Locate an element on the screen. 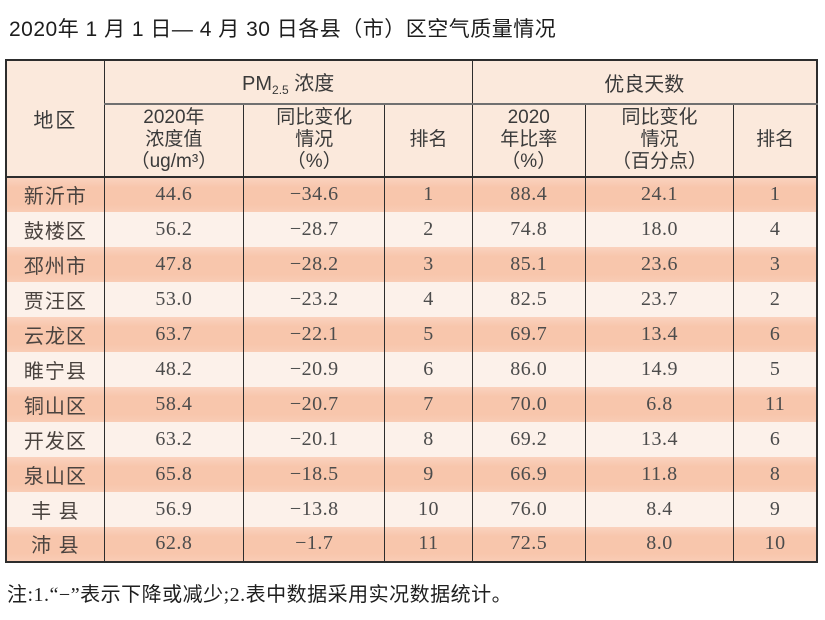 The width and height of the screenshot is (825, 620). column-header-rate-change: 同比变化 情况 （百分点） is located at coordinates (659, 141).